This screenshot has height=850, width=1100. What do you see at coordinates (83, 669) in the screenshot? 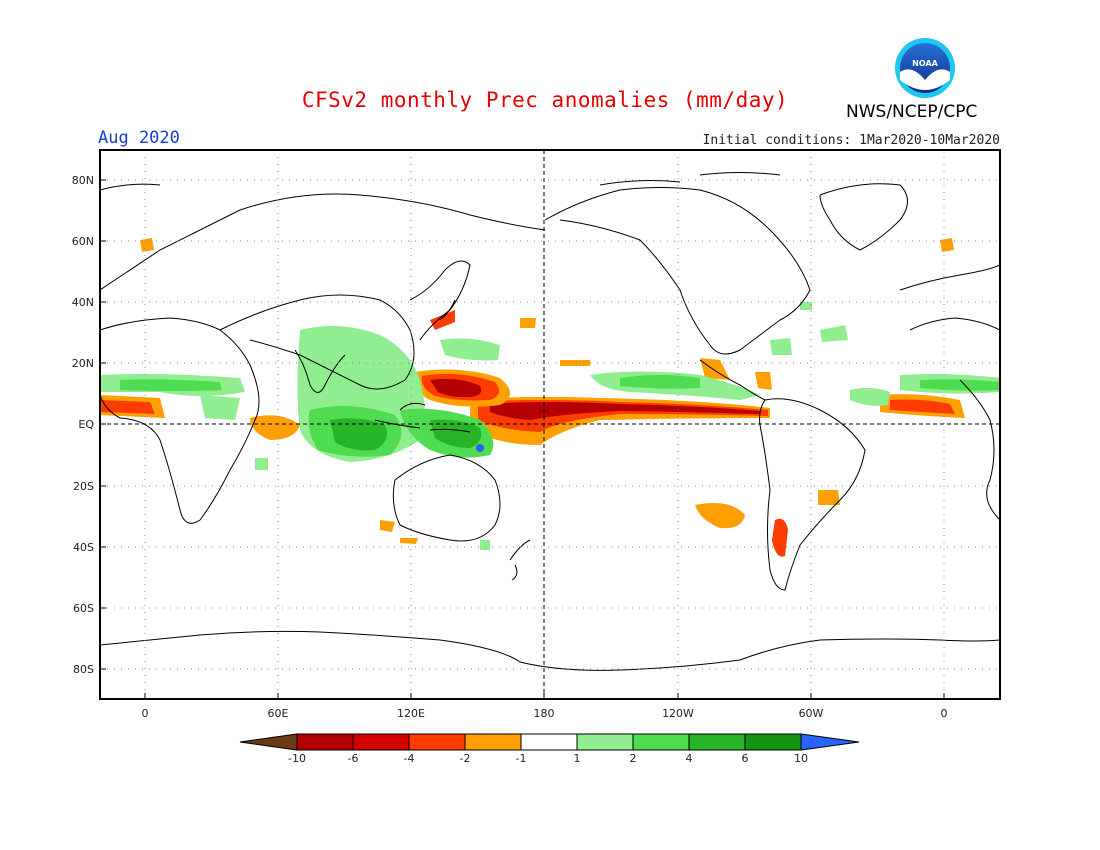
I see `lat-label: 80S` at bounding box center [83, 669].